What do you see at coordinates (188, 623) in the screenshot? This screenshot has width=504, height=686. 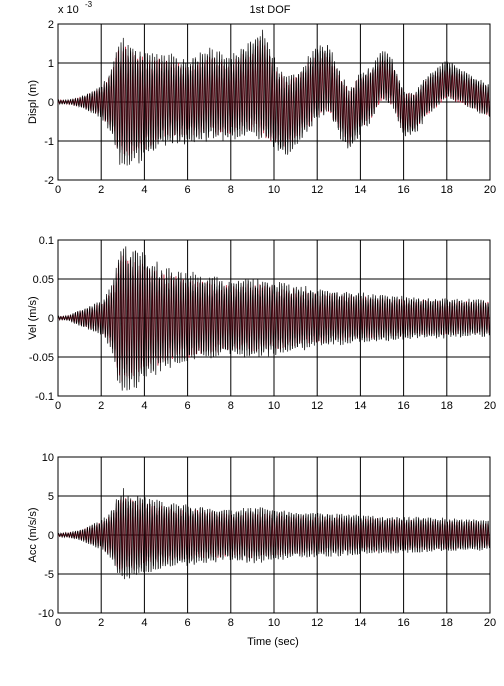 I see `acceleration-xtick-label: 6` at bounding box center [188, 623].